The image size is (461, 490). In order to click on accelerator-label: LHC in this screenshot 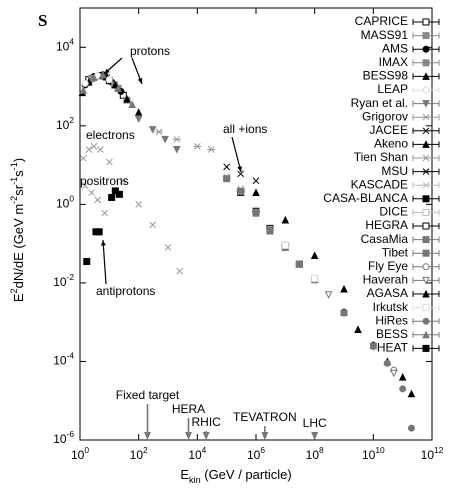, I will do `click(315, 423)`.